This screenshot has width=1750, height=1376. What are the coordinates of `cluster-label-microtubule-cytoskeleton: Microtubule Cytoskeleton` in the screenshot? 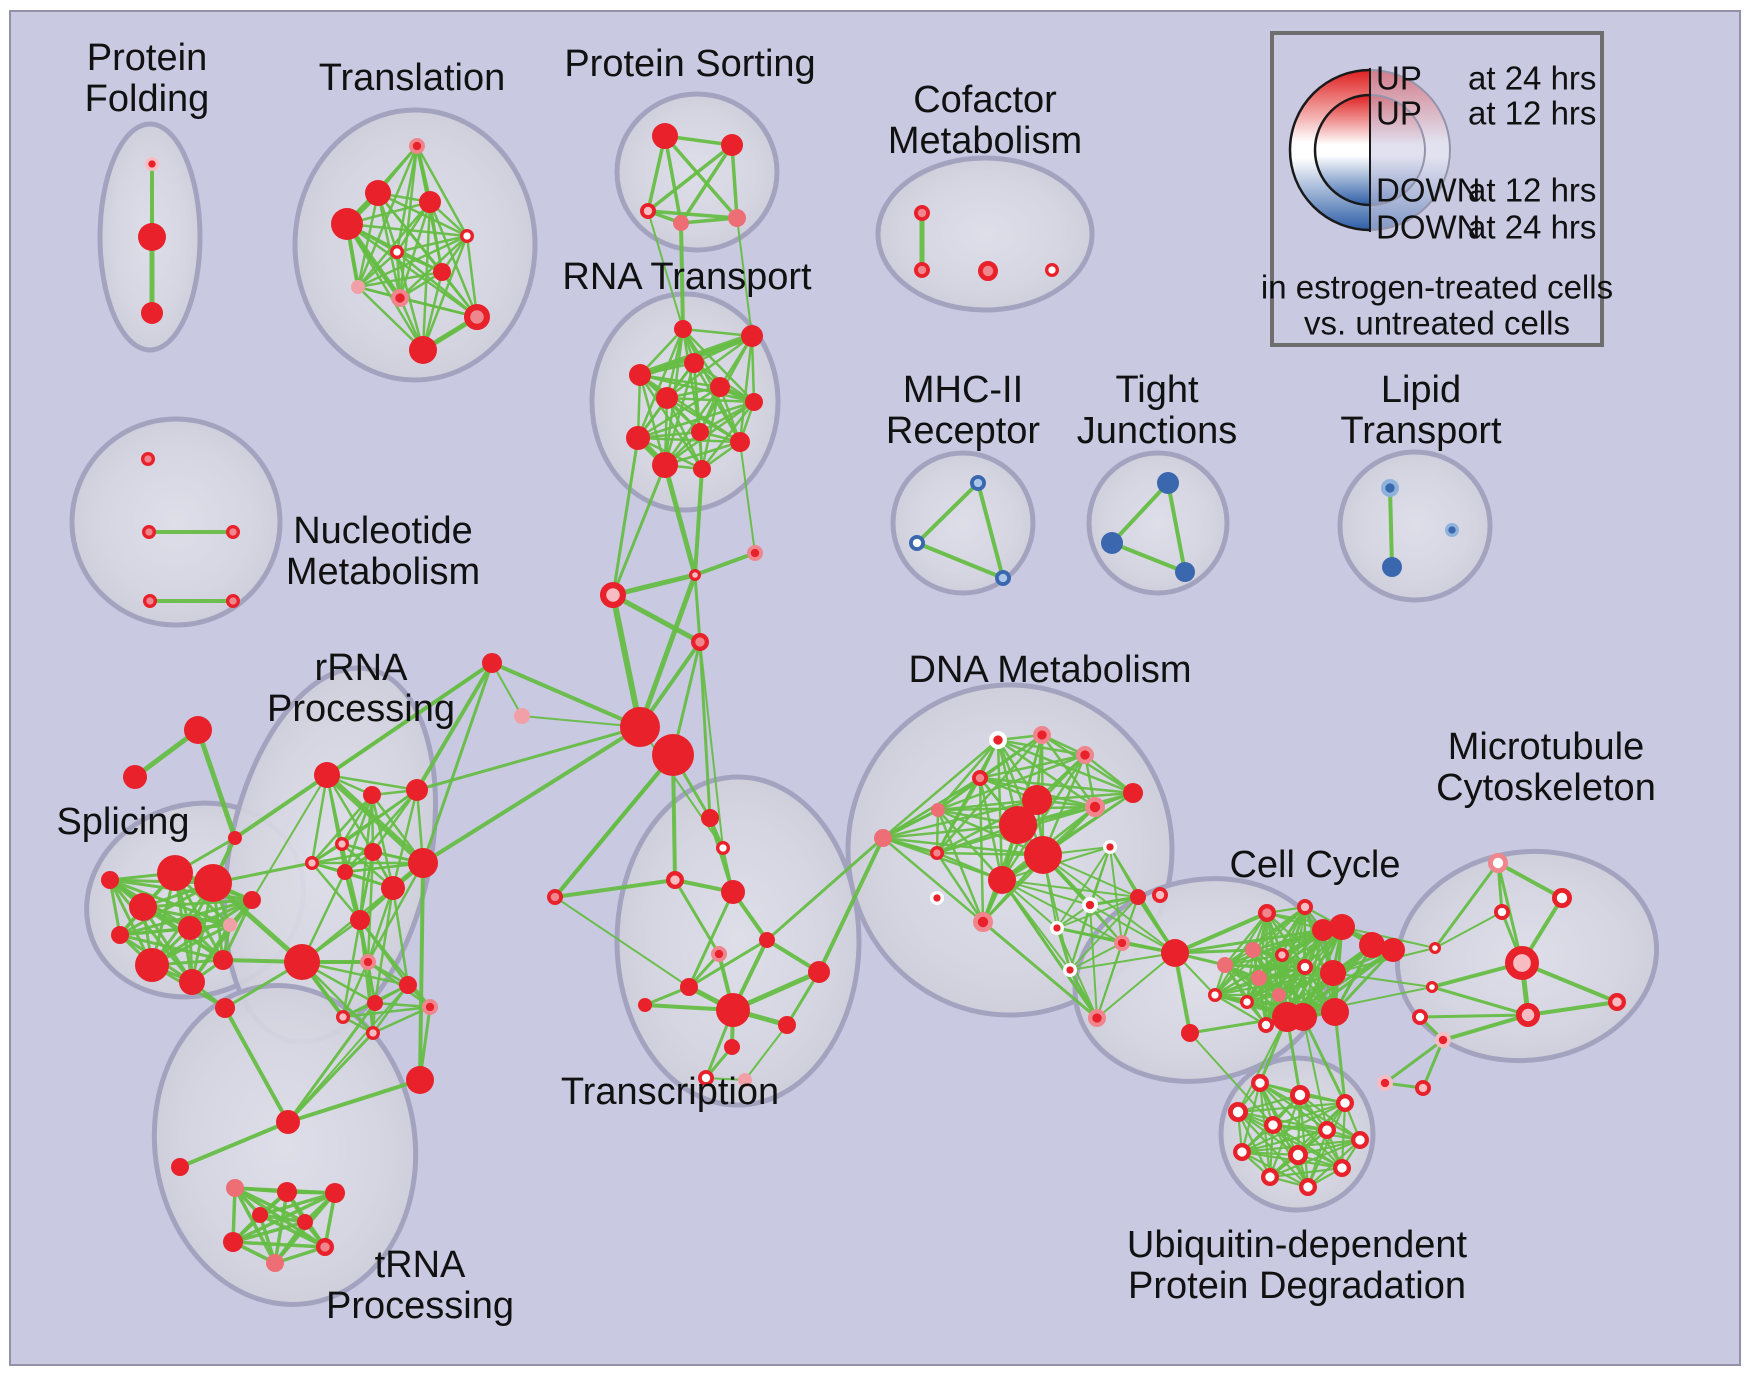 It's located at (1546, 767).